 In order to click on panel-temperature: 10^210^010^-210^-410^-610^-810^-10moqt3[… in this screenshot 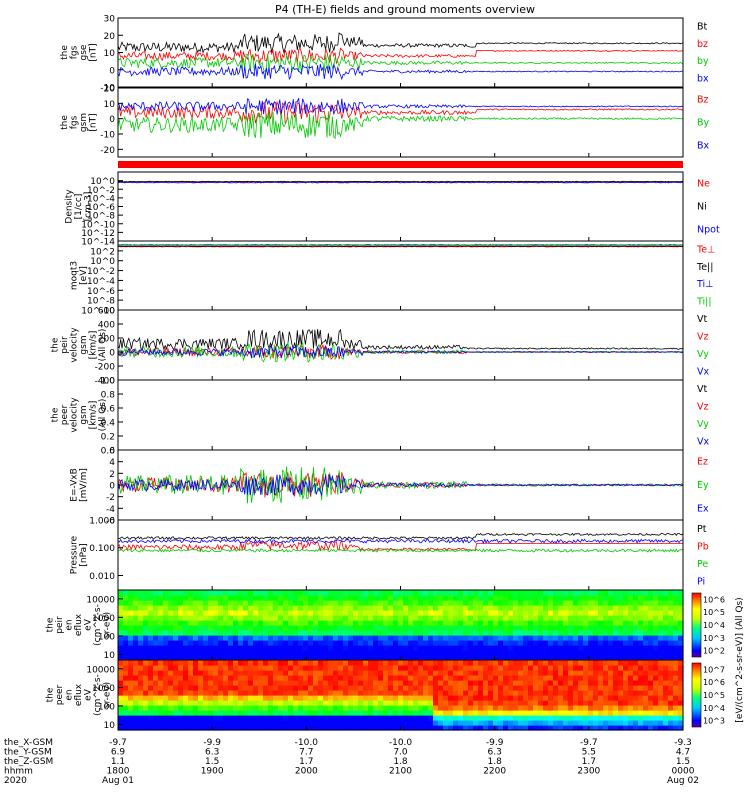, I will do `click(392, 278)`.